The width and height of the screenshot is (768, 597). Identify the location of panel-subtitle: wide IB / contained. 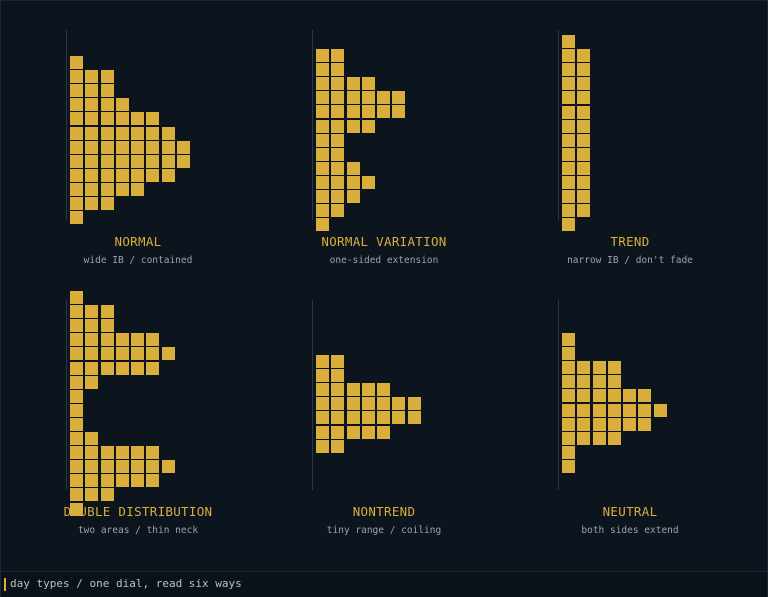
(138, 260).